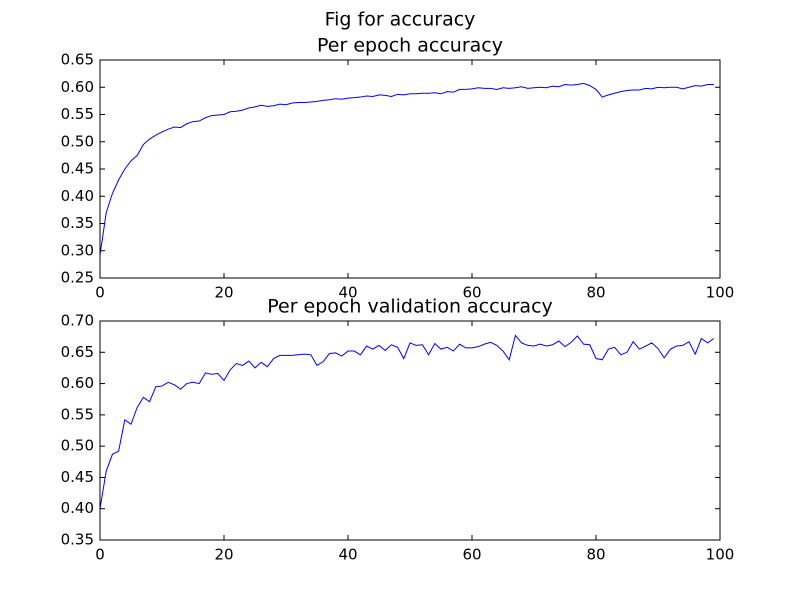  I want to click on figure-title: Fig for accuracy, so click(400, 20).